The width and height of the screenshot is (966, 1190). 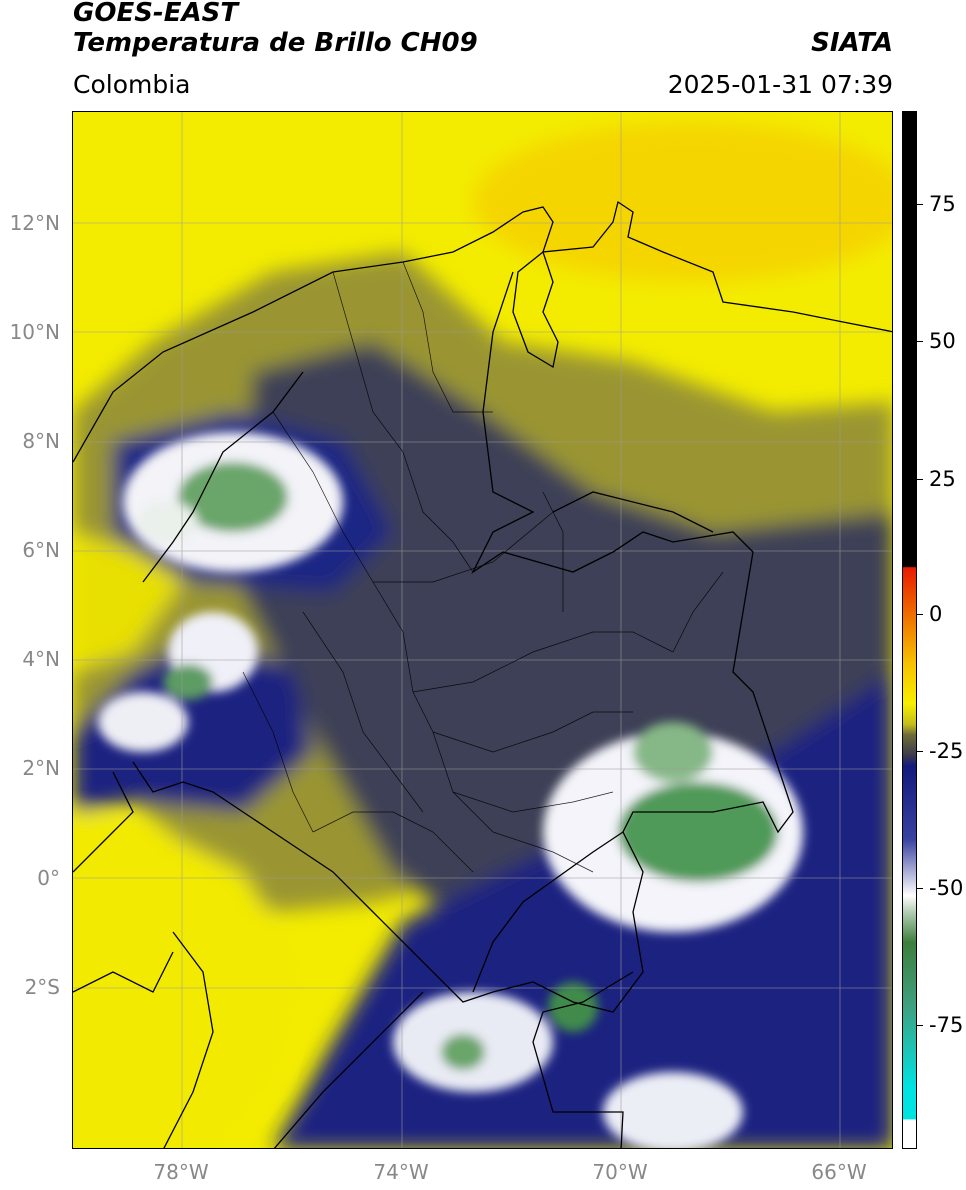 I want to click on datetime-label: 2025-01-31 07:39, so click(x=780, y=84).